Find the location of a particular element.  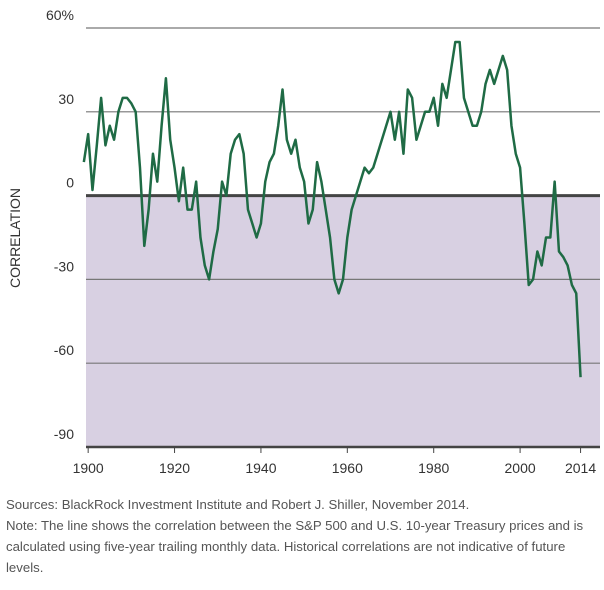

y-tick-label: 60% is located at coordinates (60, 15).